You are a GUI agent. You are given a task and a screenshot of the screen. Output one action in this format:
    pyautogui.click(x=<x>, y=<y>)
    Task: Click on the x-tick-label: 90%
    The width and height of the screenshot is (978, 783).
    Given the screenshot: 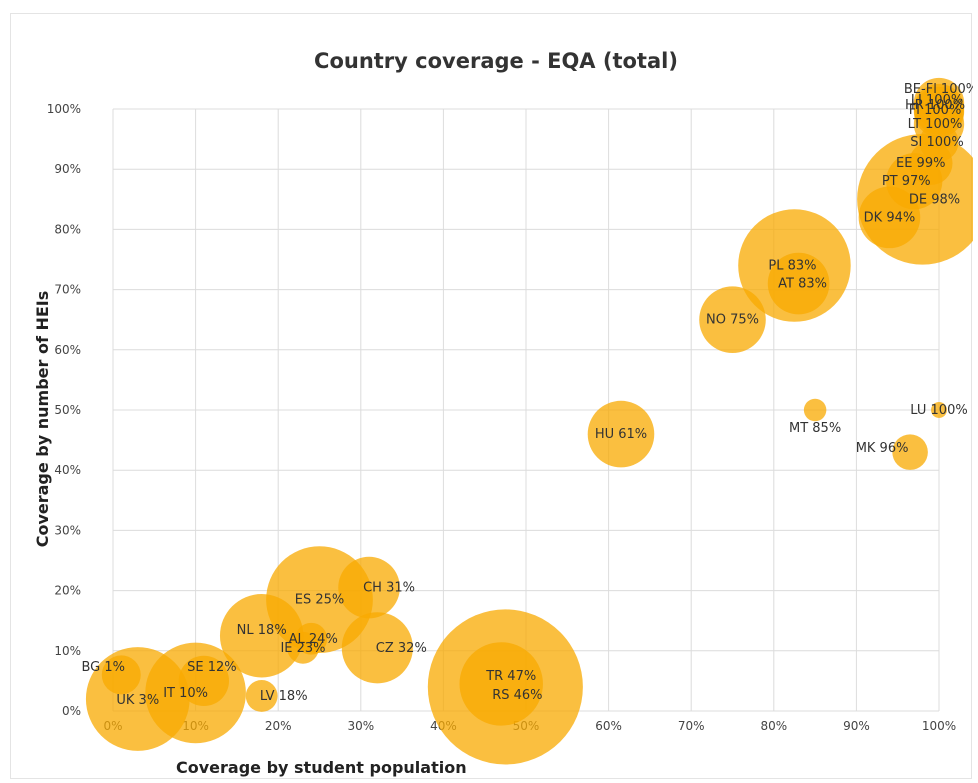 What is the action you would take?
    pyautogui.click(x=856, y=726)
    